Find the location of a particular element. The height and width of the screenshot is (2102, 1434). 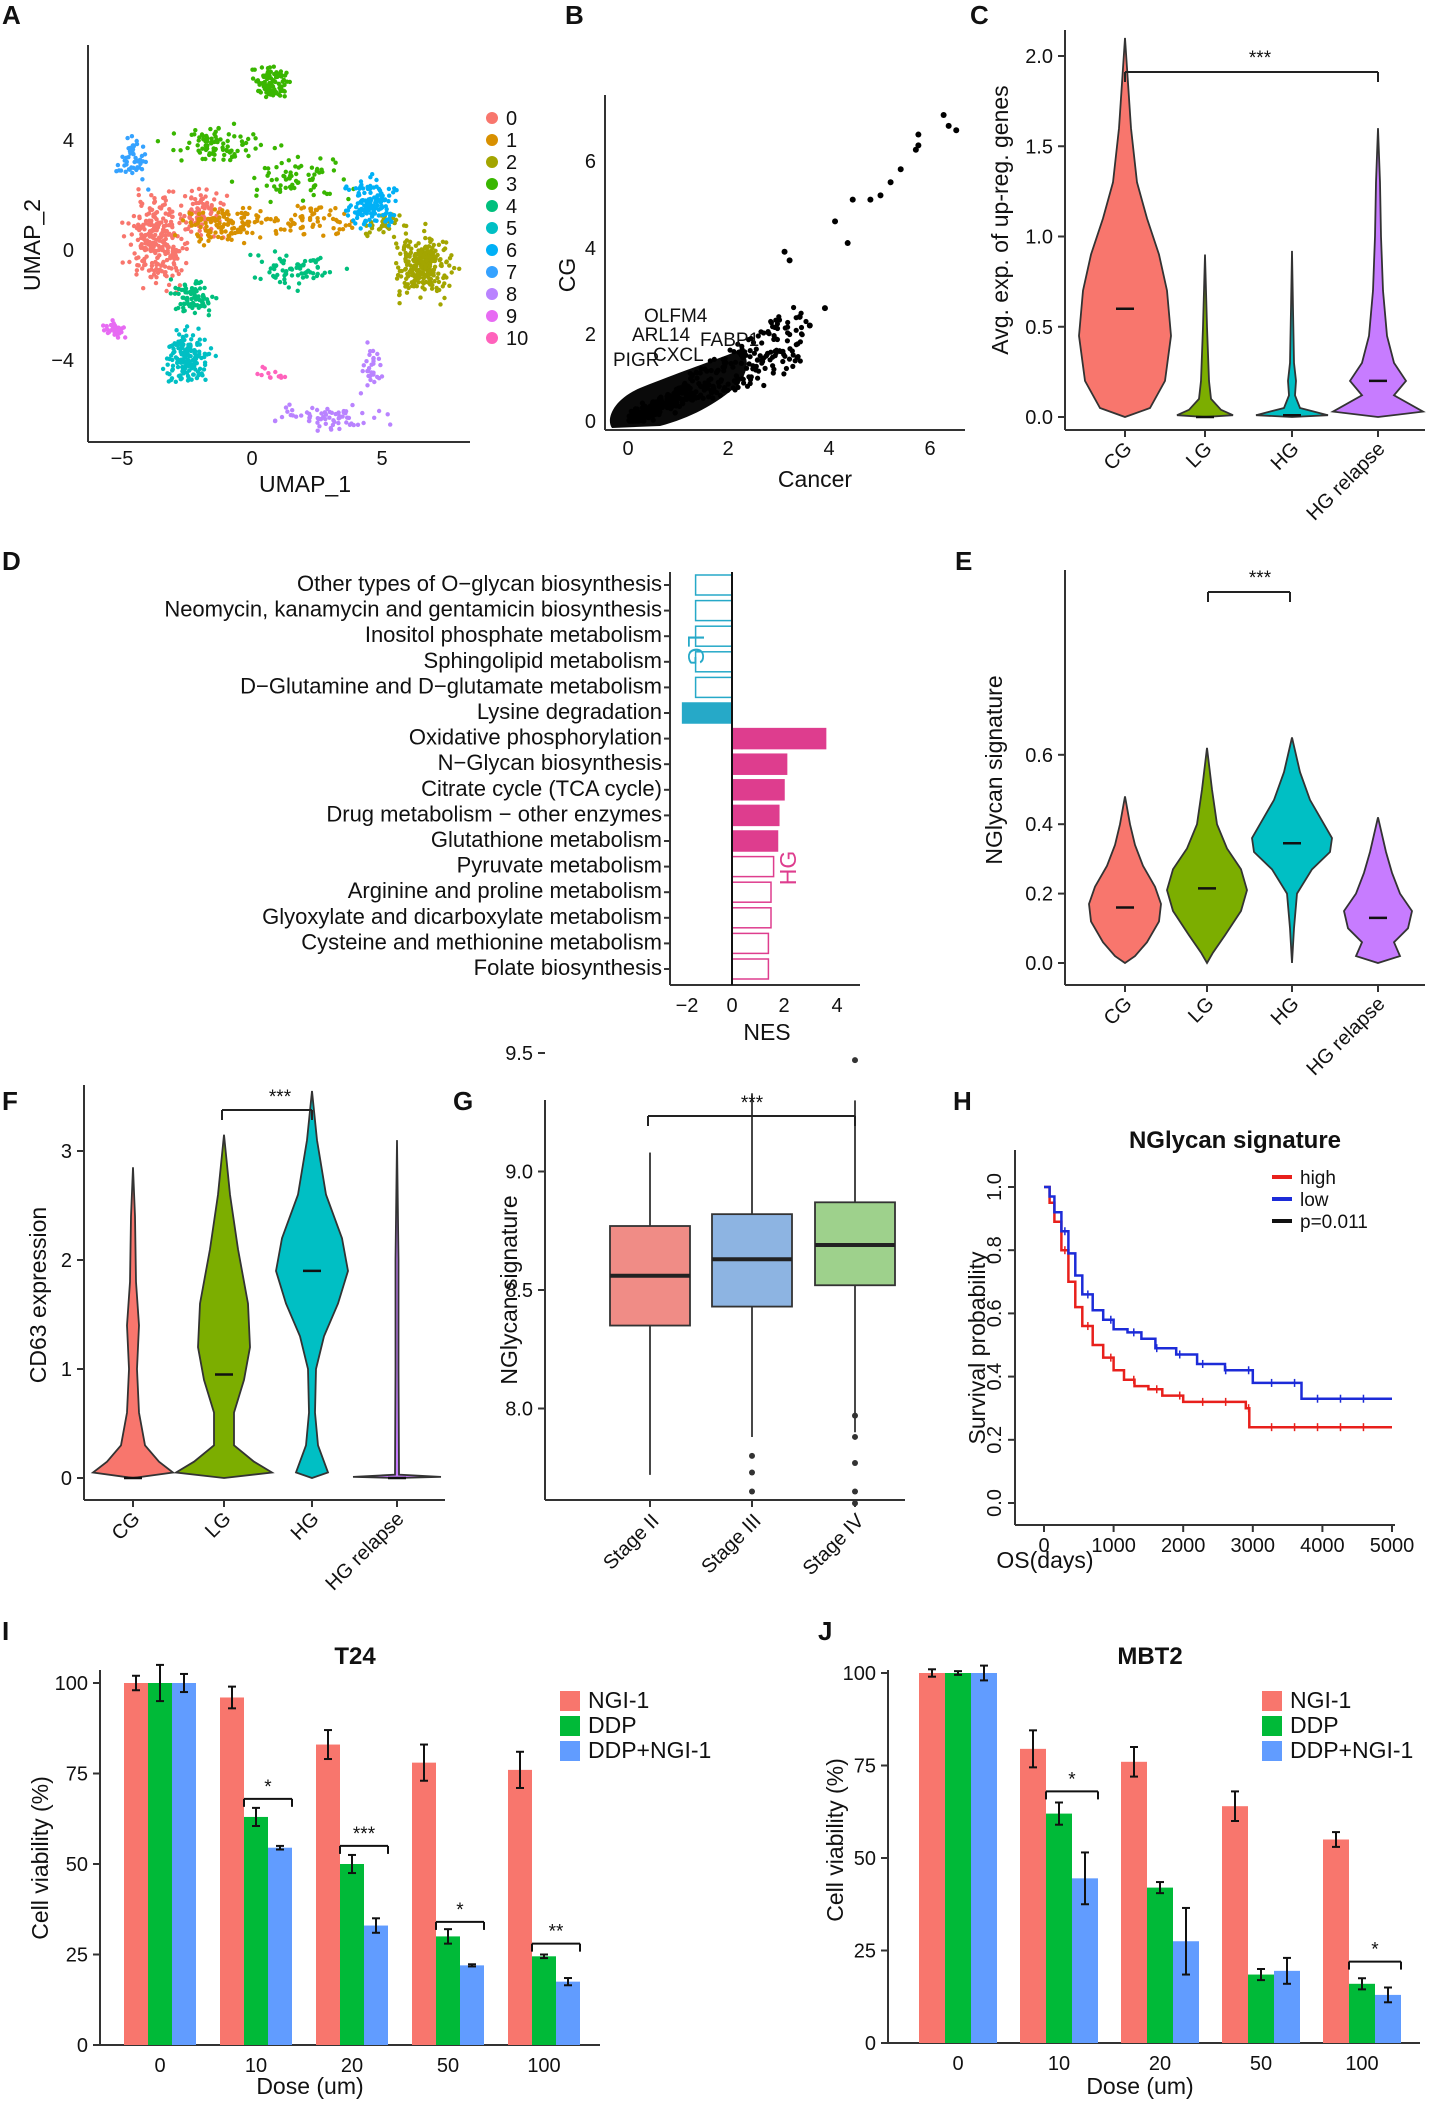

d-bar is located at coordinates (753, 866).